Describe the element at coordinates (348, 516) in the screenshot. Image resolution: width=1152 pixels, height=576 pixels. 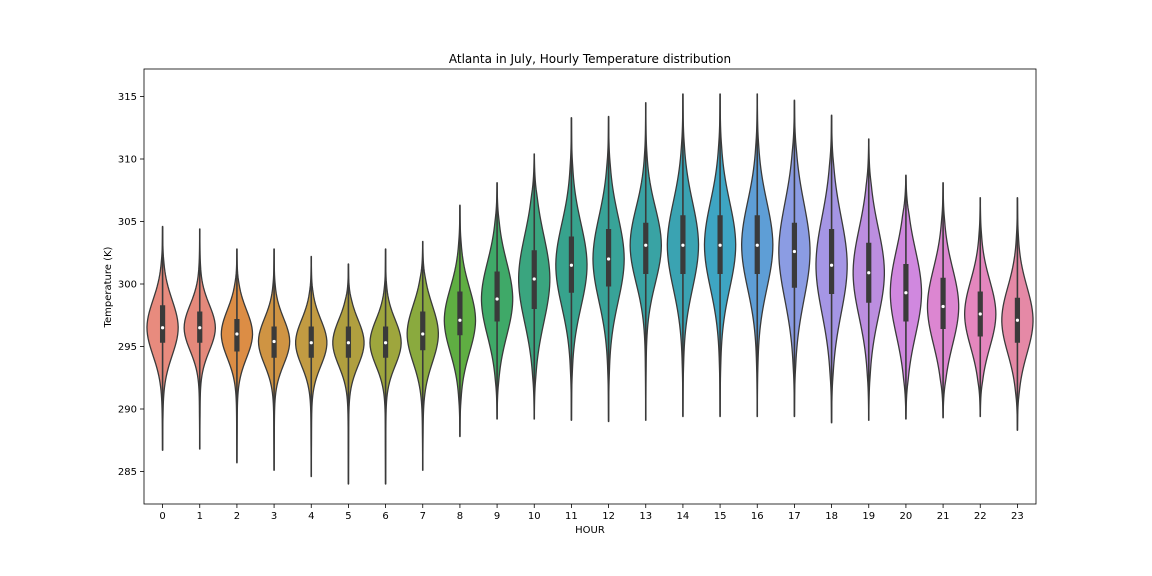
I see `x-tick-label: 5` at that location.